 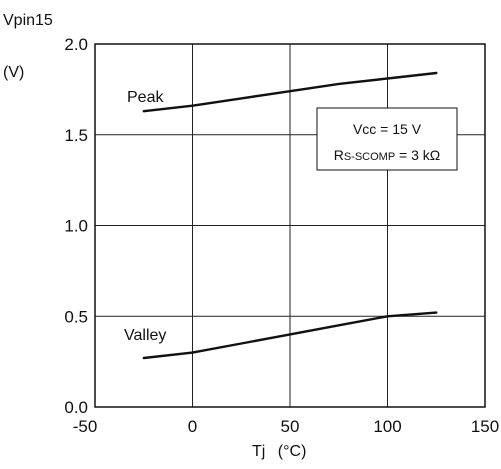 What do you see at coordinates (192, 426) in the screenshot?
I see `x-tick-label: 0` at bounding box center [192, 426].